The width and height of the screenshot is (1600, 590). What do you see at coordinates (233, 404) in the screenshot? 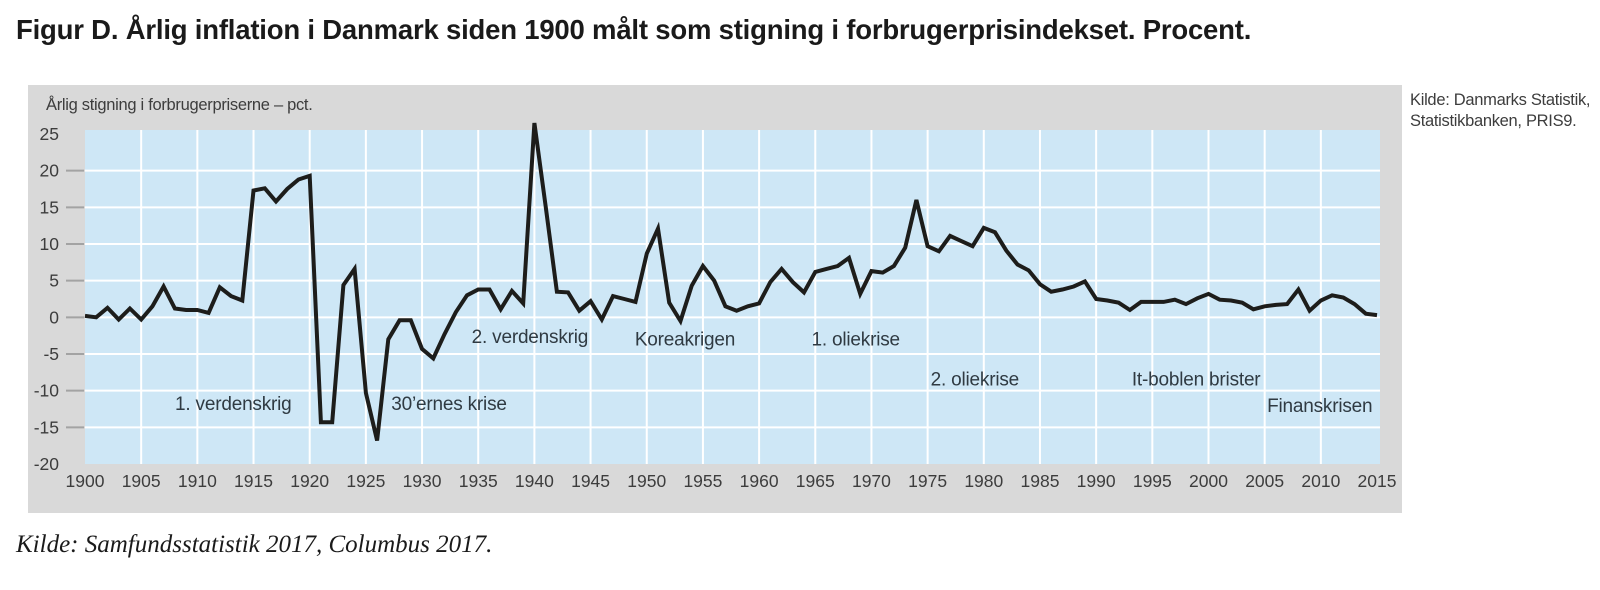
I see `event-annotation: 1. verdenskrig` at bounding box center [233, 404].